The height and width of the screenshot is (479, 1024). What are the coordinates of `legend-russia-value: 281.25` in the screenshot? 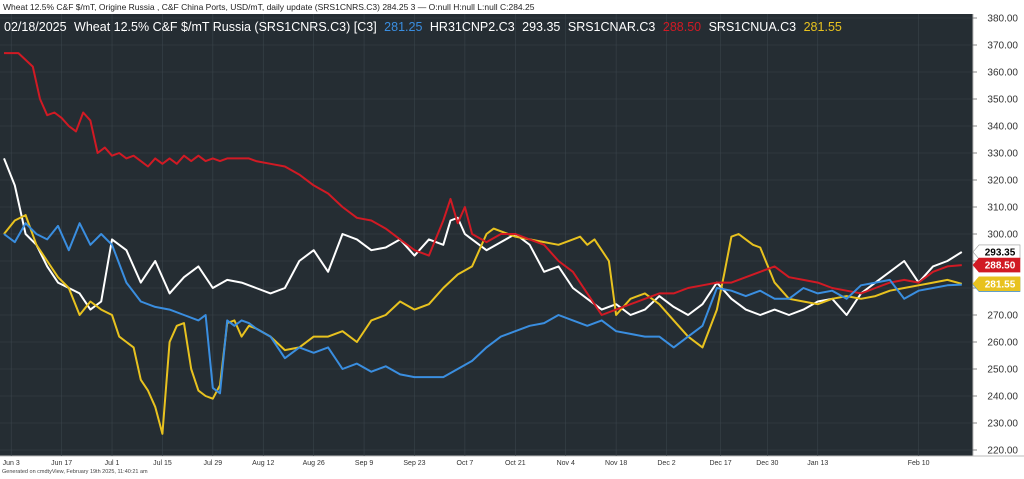 It's located at (403, 27).